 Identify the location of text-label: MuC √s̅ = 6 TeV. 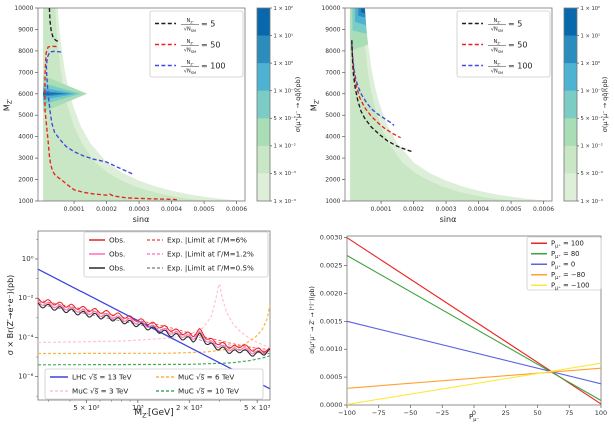
(206, 376).